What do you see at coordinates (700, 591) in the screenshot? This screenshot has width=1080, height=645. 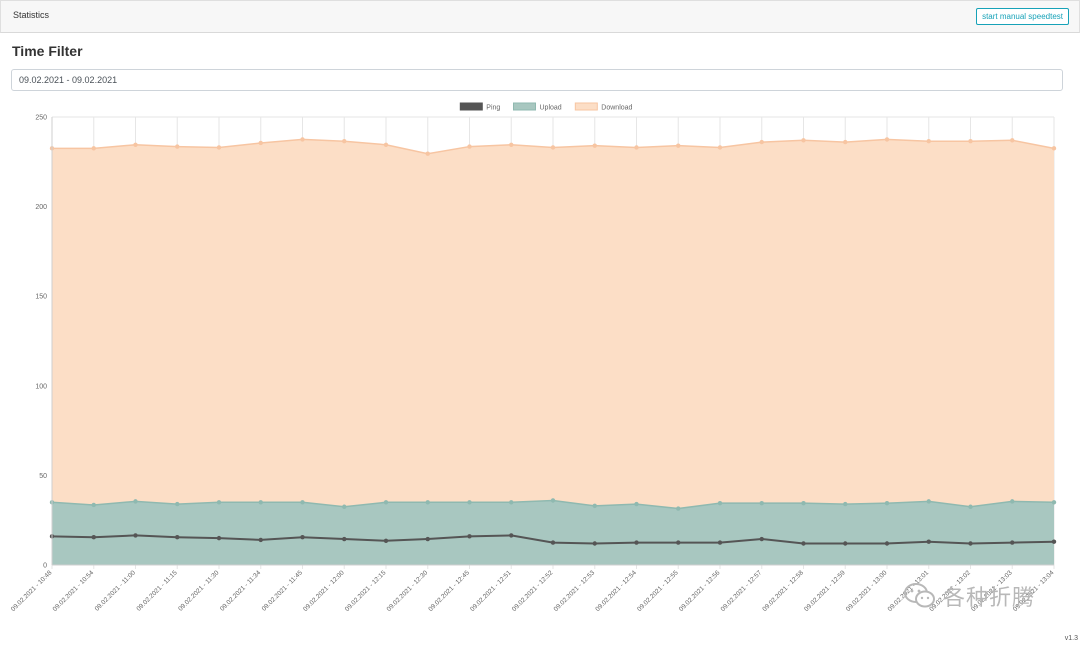 I see `x-tick-label: 09.02.2021 - 12:56` at bounding box center [700, 591].